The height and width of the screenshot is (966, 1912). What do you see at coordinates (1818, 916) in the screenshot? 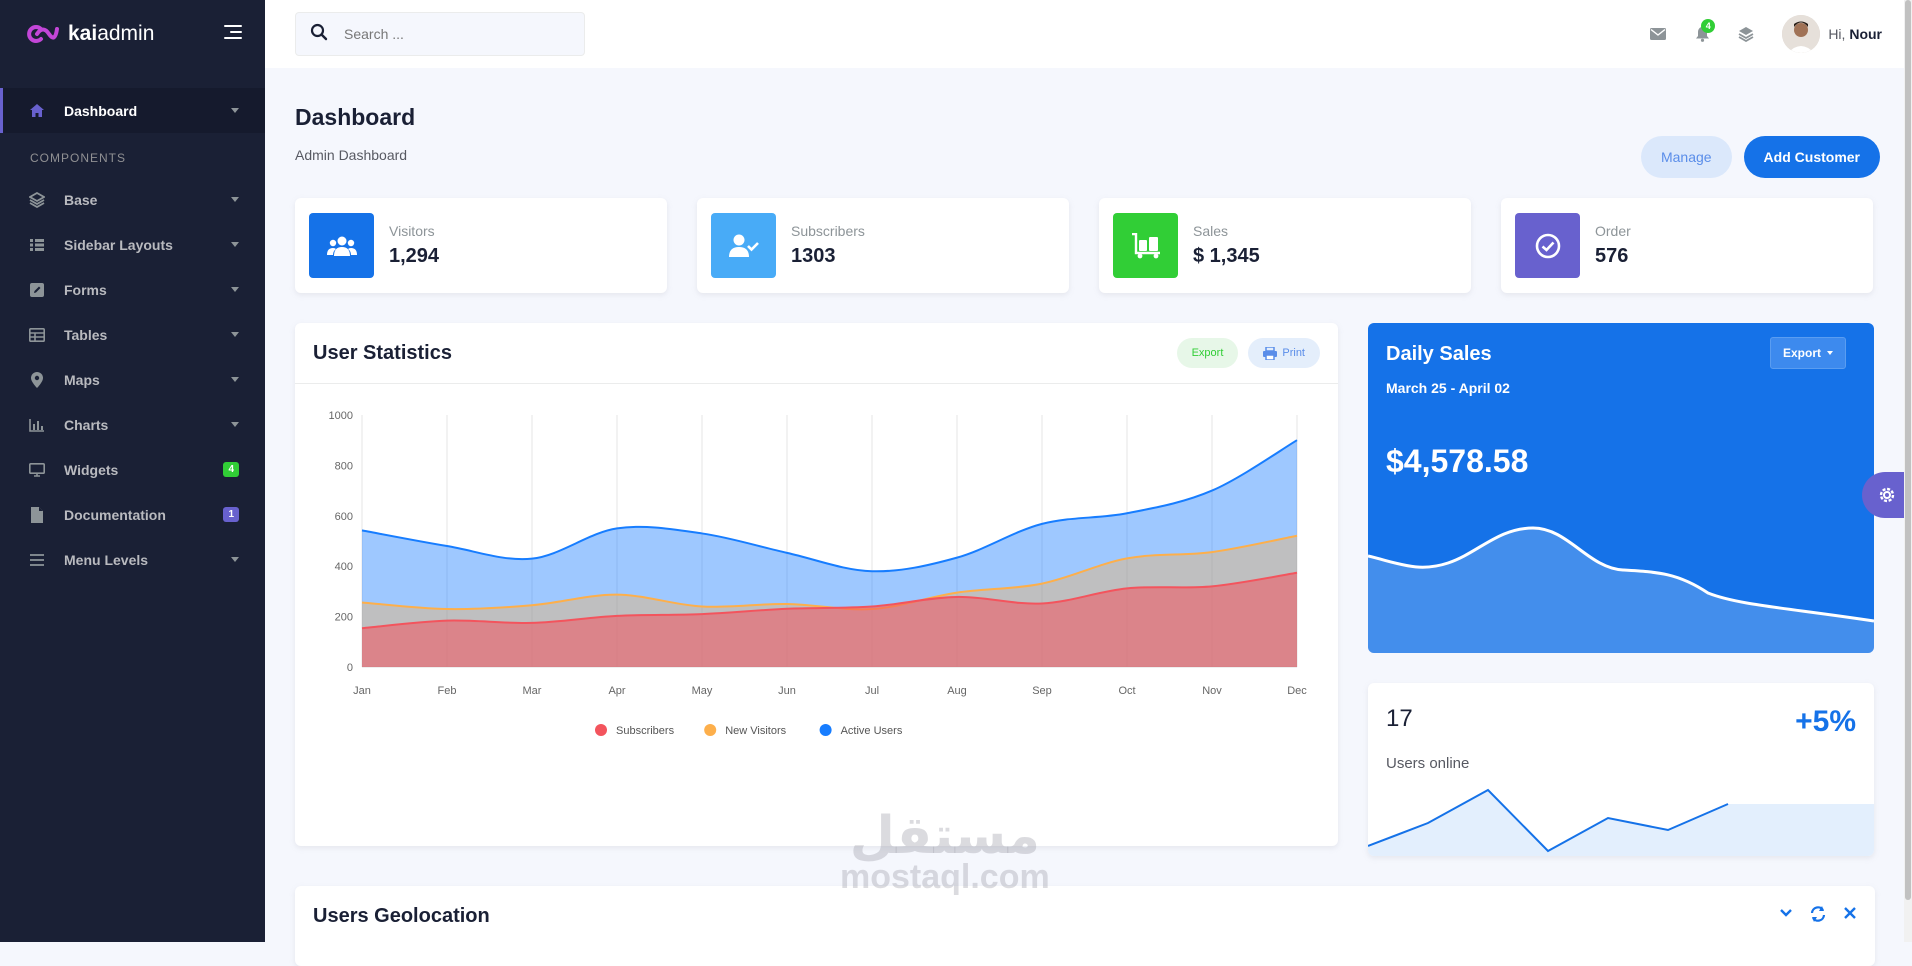
I see `refresh-icon` at bounding box center [1818, 916].